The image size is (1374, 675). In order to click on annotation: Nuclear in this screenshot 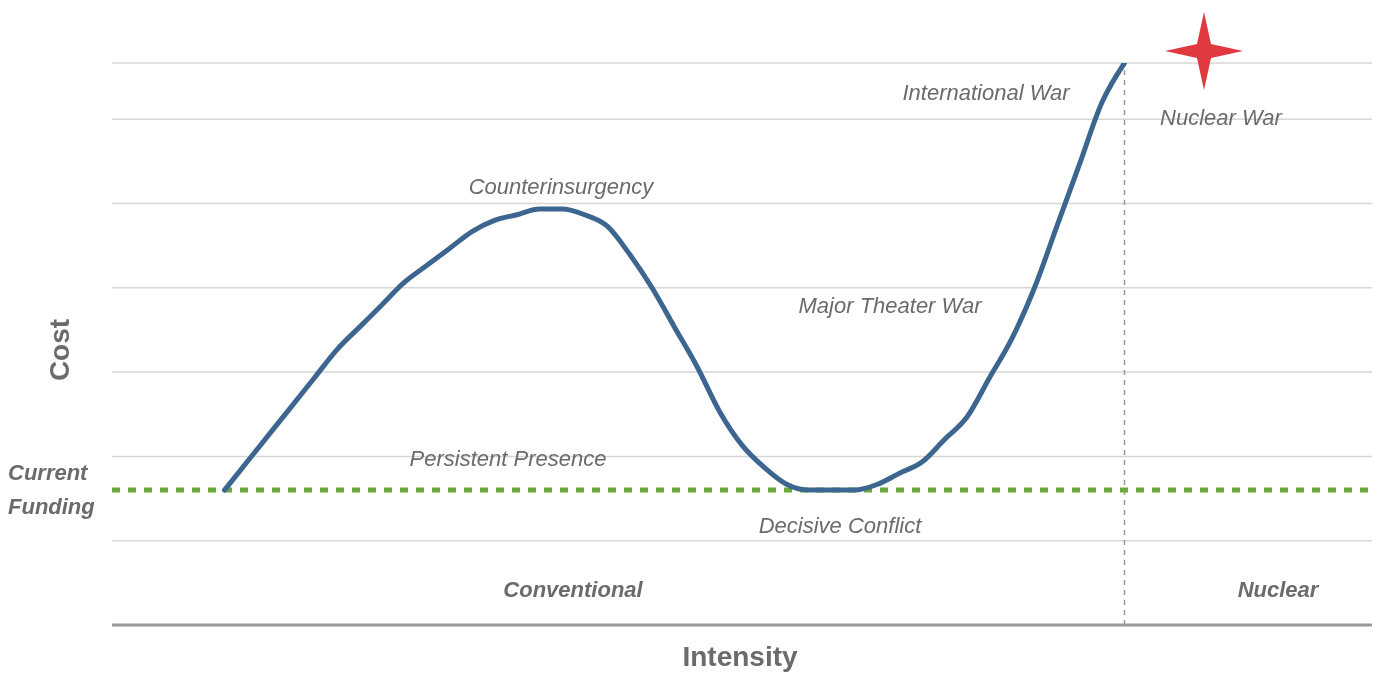, I will do `click(1278, 590)`.